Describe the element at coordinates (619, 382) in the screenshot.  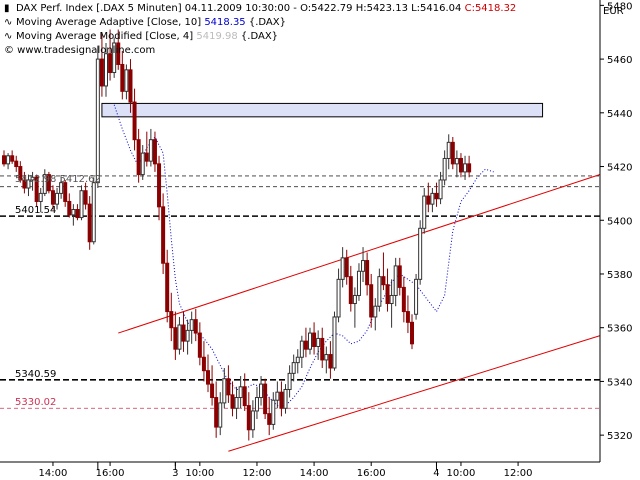
I see `y-tick-label: 5340` at that location.